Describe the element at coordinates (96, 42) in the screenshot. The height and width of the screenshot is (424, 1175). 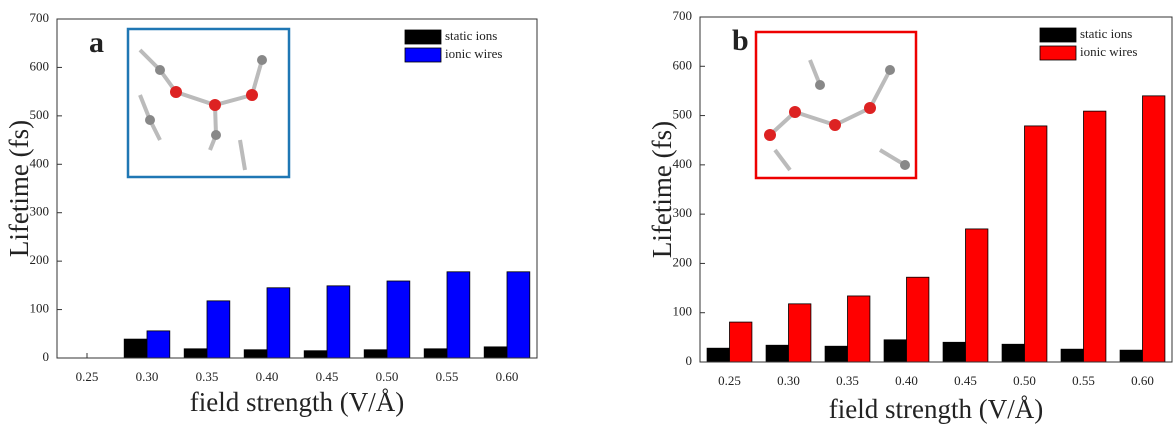
I see `panel-label: a` at that location.